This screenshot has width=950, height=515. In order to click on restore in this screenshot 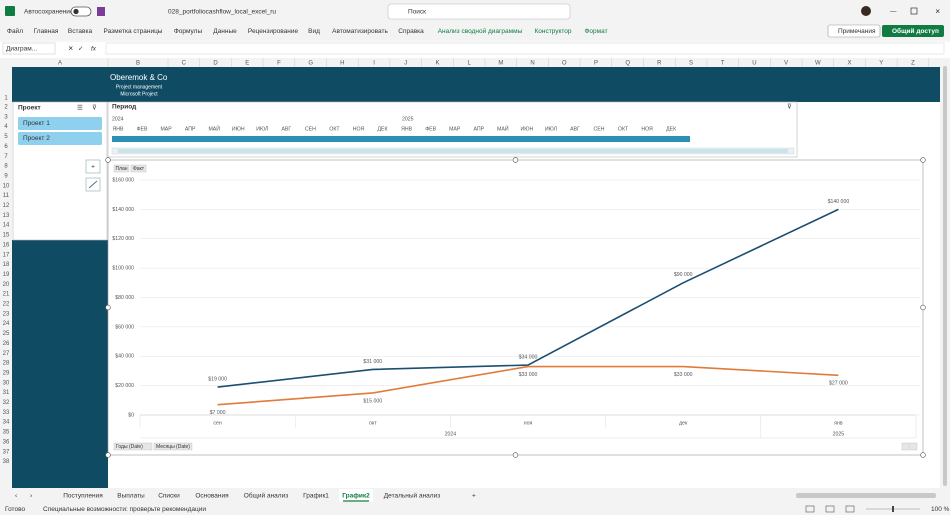, I will do `click(914, 11)`.